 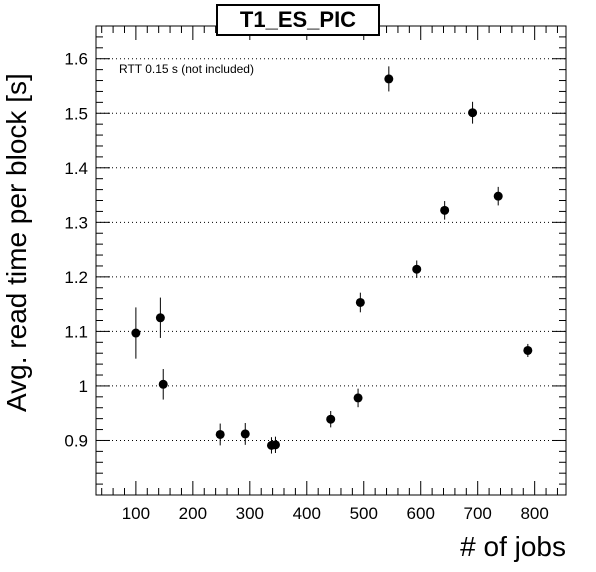 What do you see at coordinates (76, 331) in the screenshot?
I see `y-tick-label: 1.1` at bounding box center [76, 331].